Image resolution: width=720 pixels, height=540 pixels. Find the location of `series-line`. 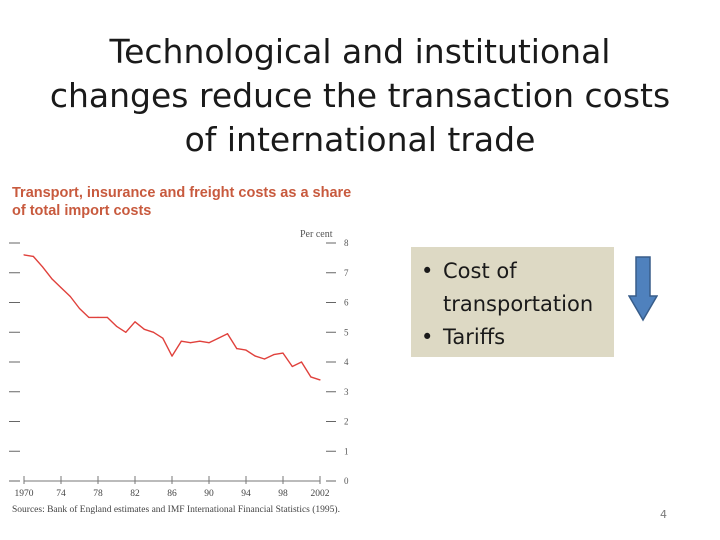

series-line is located at coordinates (172, 317).